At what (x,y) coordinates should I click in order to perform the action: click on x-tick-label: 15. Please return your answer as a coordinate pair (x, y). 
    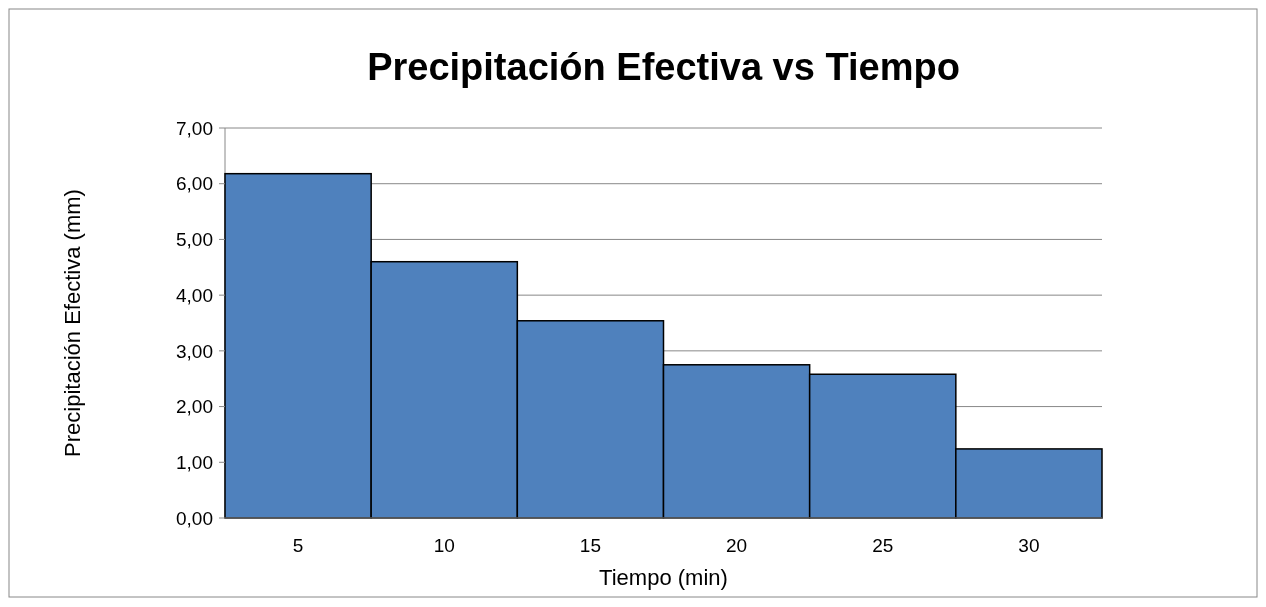
    Looking at the image, I should click on (590, 545).